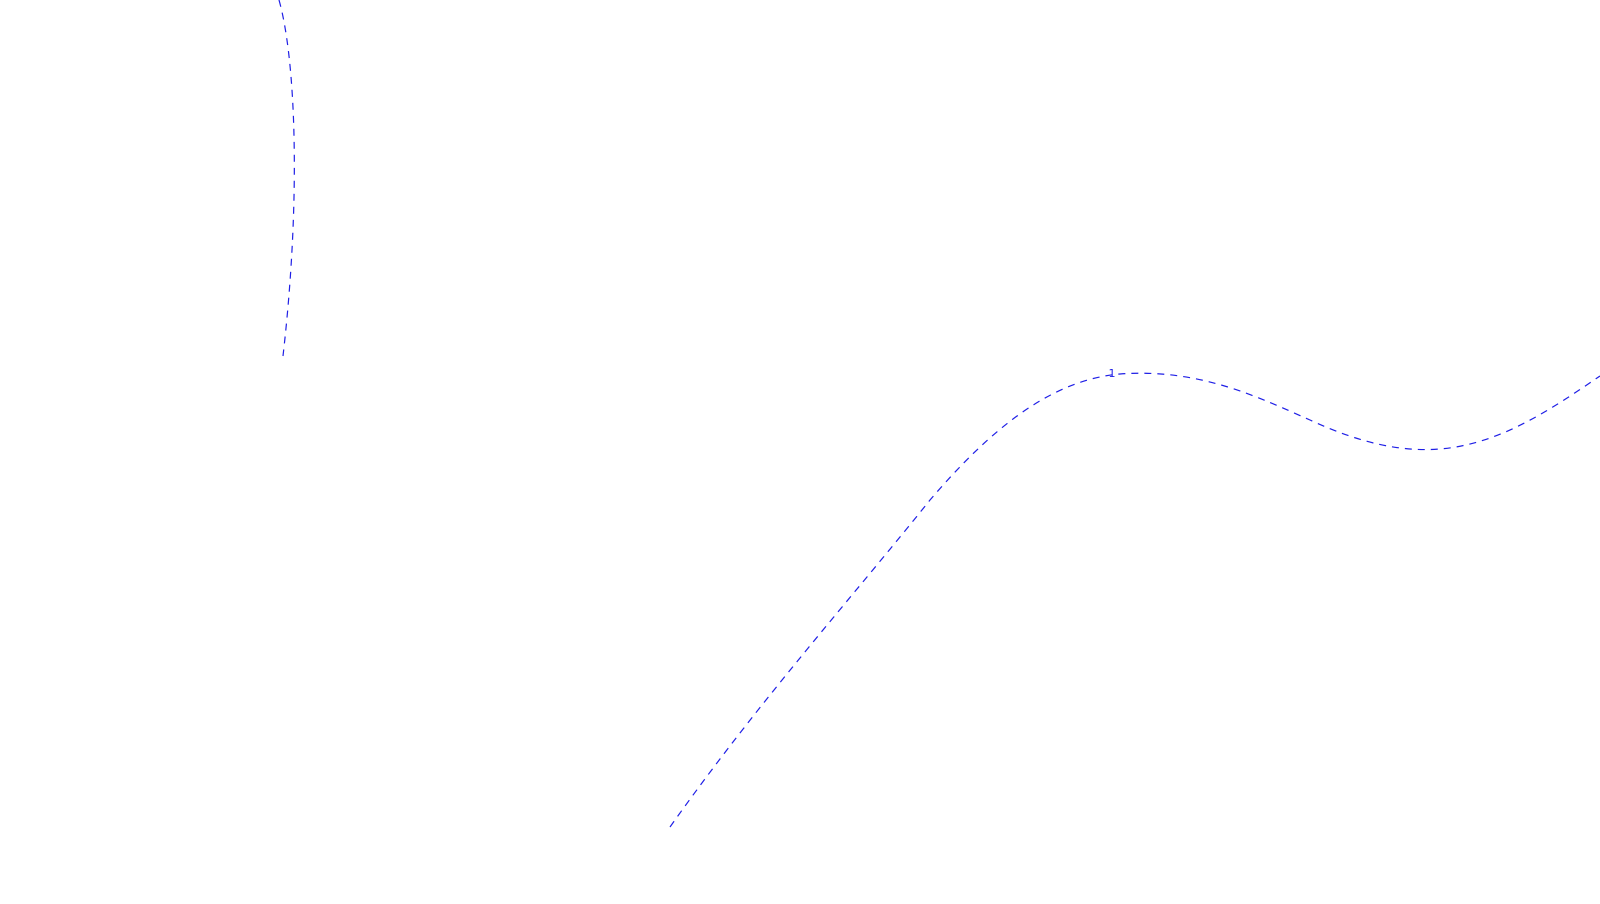 The width and height of the screenshot is (1600, 904). What do you see at coordinates (286, 178) in the screenshot?
I see `route-arc` at bounding box center [286, 178].